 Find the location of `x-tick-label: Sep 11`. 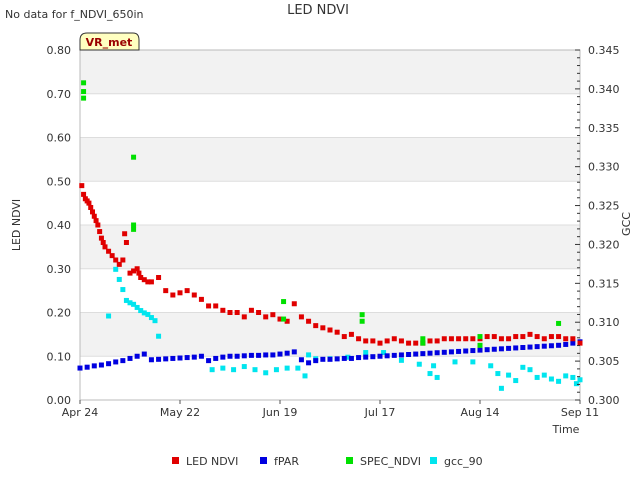

x-tick-label: Sep 11 is located at coordinates (580, 412).